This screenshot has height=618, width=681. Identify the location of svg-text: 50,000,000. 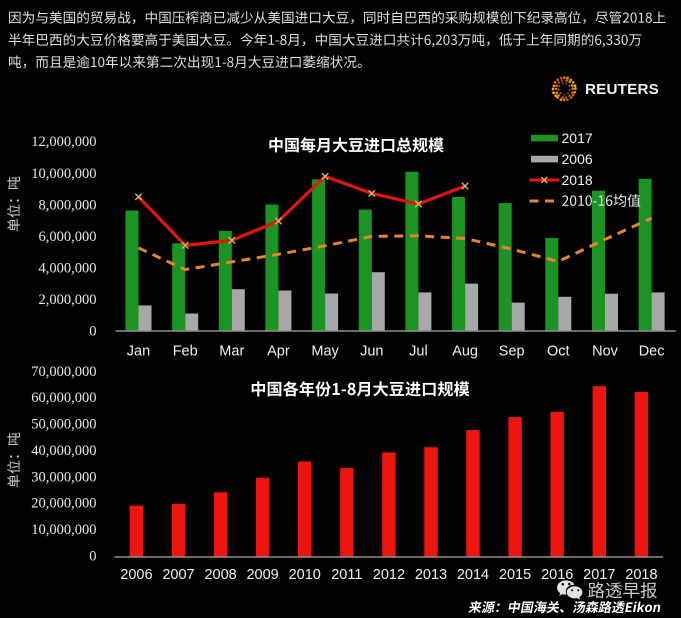
(63, 425).